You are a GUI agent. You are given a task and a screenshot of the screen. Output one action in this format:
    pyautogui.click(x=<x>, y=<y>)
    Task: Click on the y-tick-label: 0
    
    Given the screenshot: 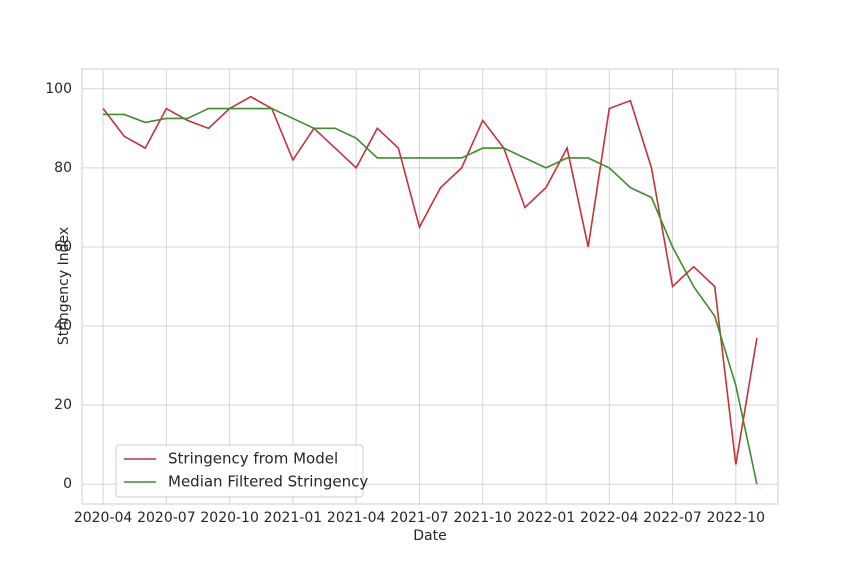 What is the action you would take?
    pyautogui.click(x=67, y=484)
    